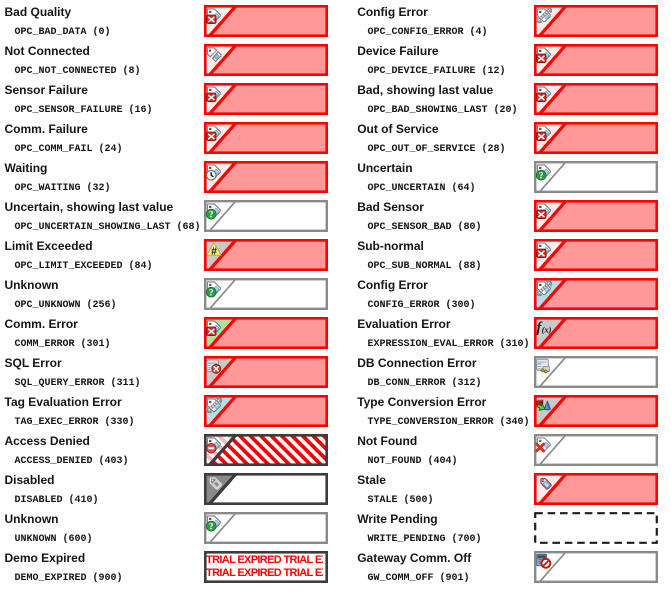  What do you see at coordinates (547, 329) in the screenshot?
I see `svg-text: (x)` at bounding box center [547, 329].